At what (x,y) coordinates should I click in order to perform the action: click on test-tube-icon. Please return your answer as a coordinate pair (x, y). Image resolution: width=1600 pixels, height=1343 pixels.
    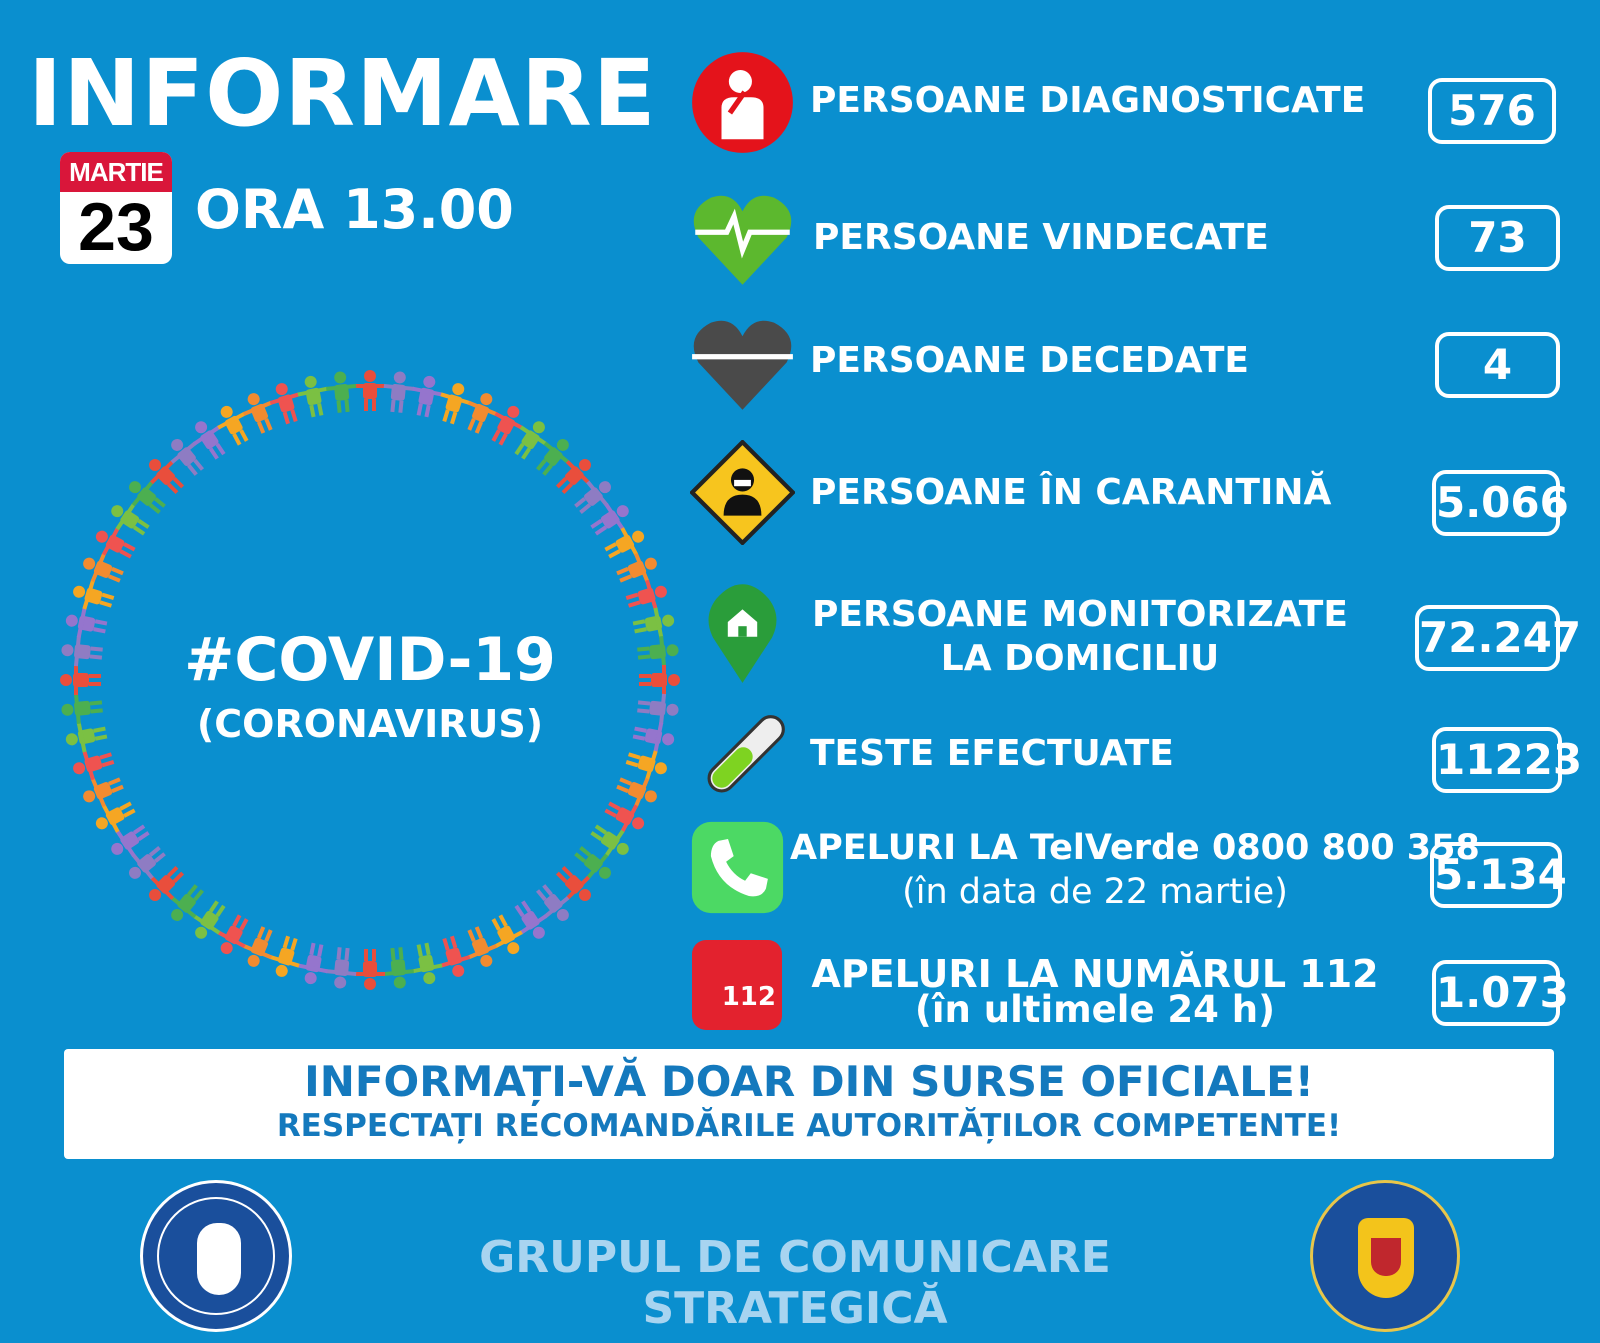
    Looking at the image, I should click on (746, 754).